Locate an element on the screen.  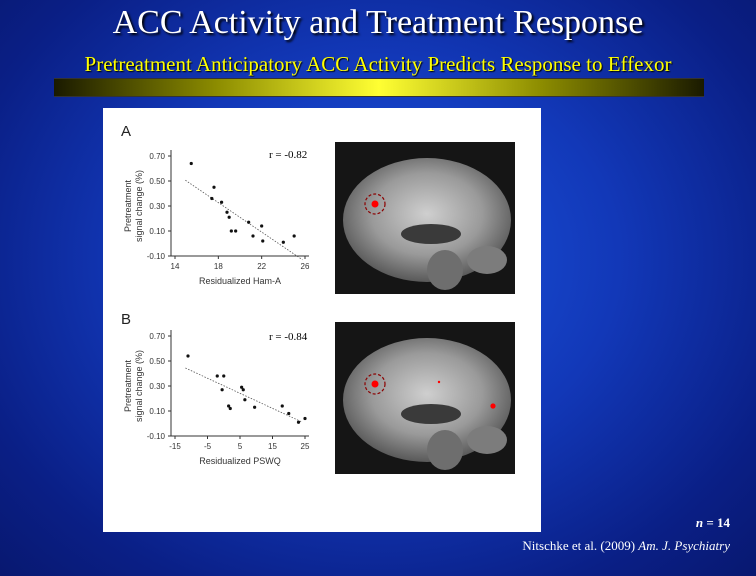
panel-b-brainstem is located at coordinates (445, 450).